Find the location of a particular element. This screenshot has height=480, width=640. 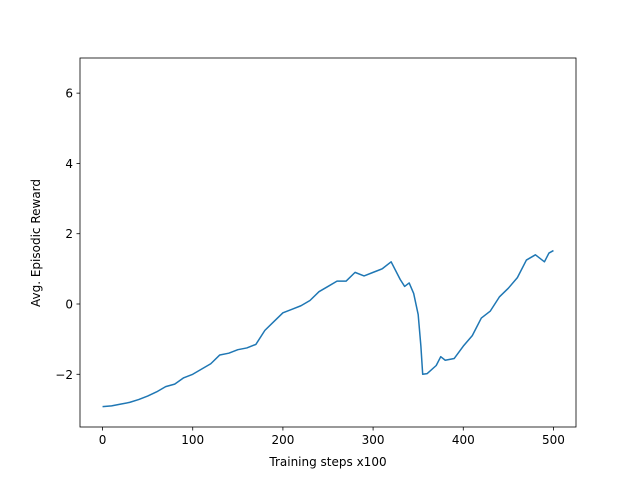

x-tick-label: 500 is located at coordinates (553, 440).